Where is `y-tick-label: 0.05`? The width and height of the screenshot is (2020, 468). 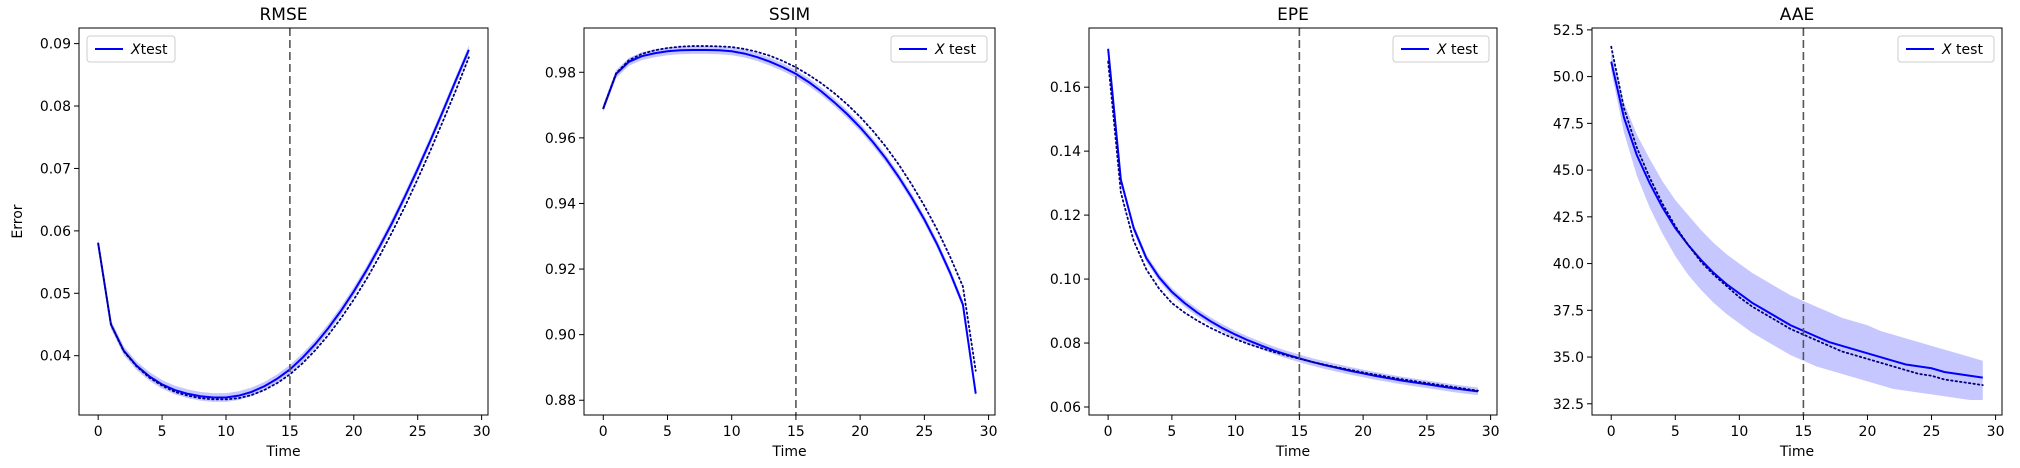 y-tick-label: 0.05 is located at coordinates (55, 294).